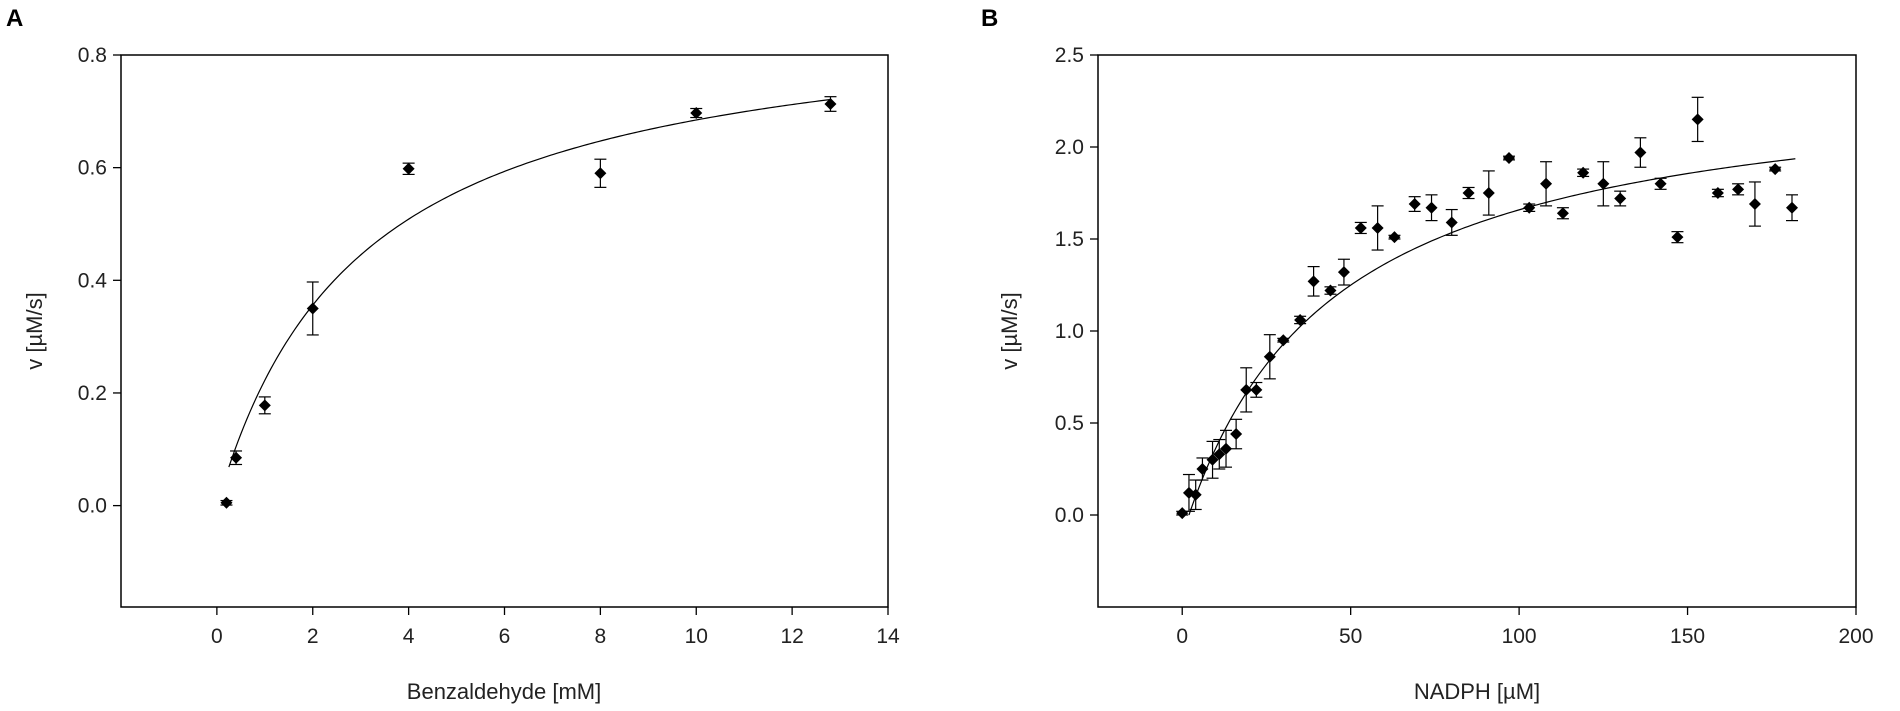 The image size is (1900, 711). Describe the element at coordinates (1069, 331) in the screenshot. I see `panel-b-y-tick-label: 1.0` at that location.